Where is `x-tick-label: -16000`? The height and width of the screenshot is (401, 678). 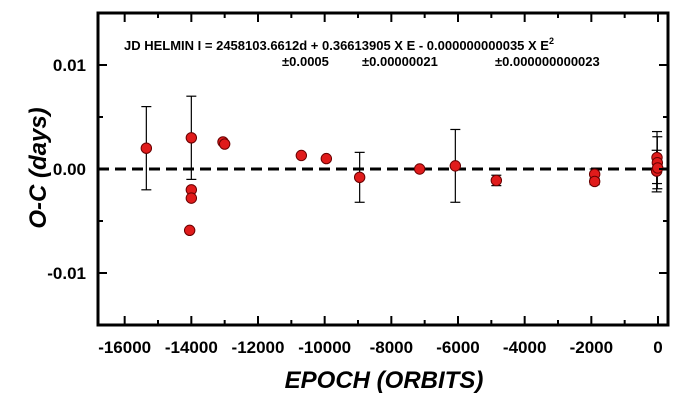
x-tick-label: -16000 is located at coordinates (124, 347).